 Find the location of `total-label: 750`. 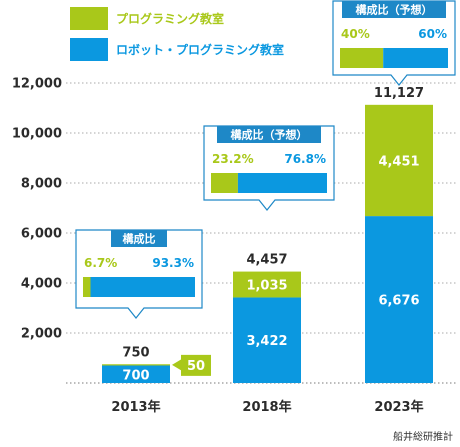

total-label: 750 is located at coordinates (135, 352).